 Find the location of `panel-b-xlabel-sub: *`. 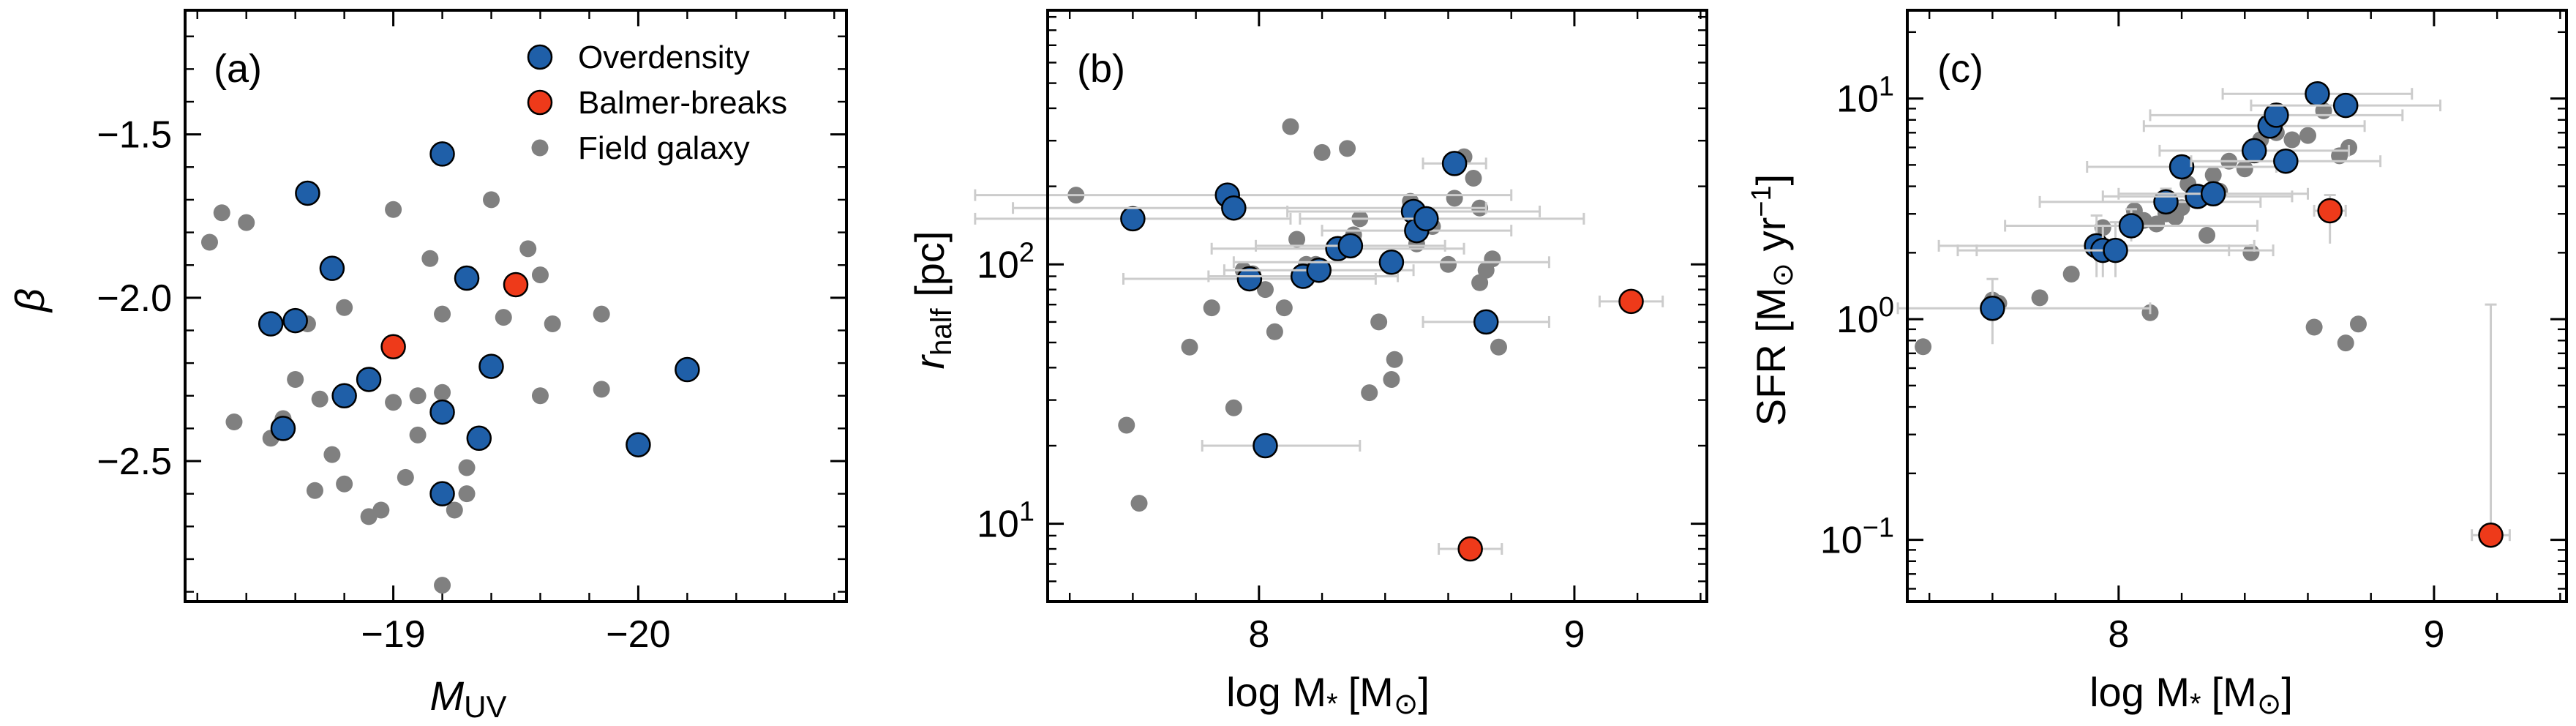

panel-b-xlabel-sub: * is located at coordinates (1332, 704).